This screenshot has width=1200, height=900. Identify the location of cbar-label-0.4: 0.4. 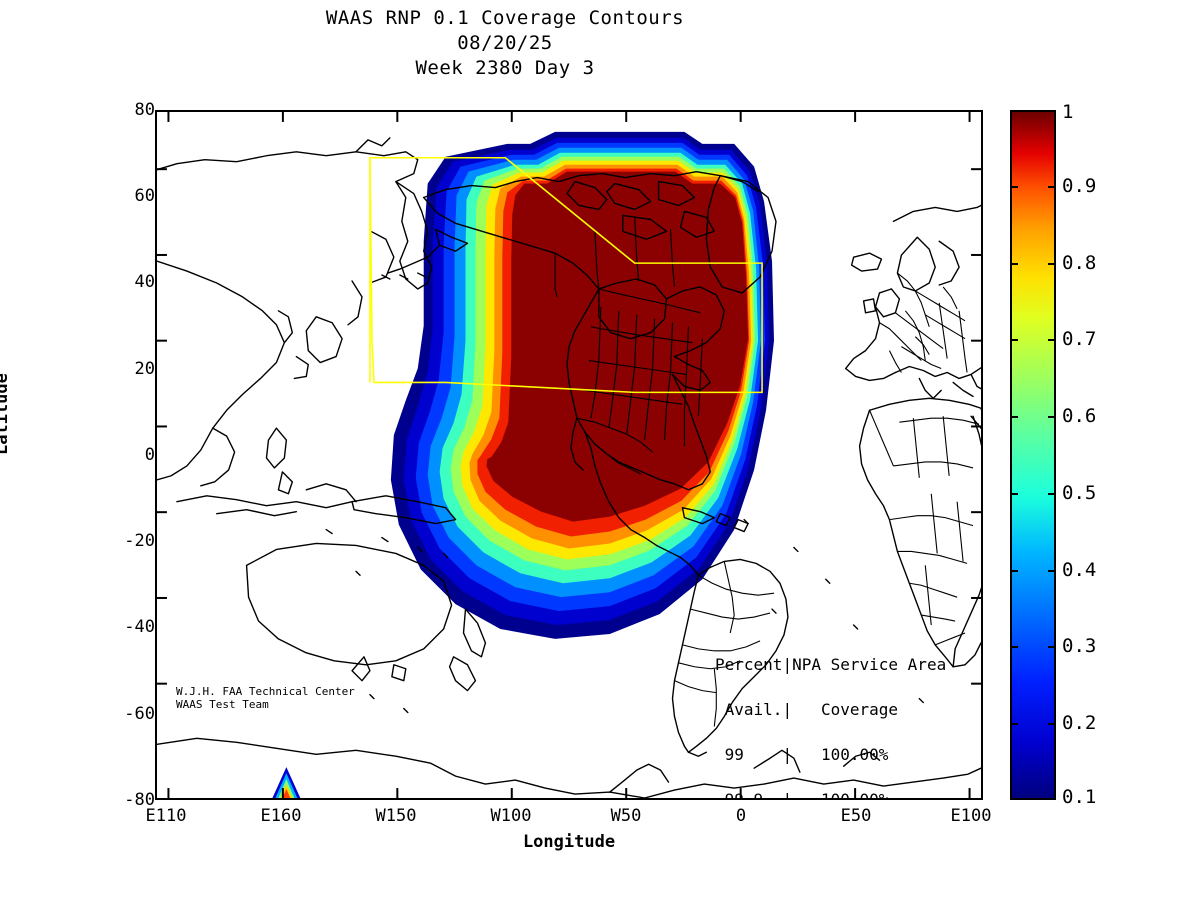
(1079, 570).